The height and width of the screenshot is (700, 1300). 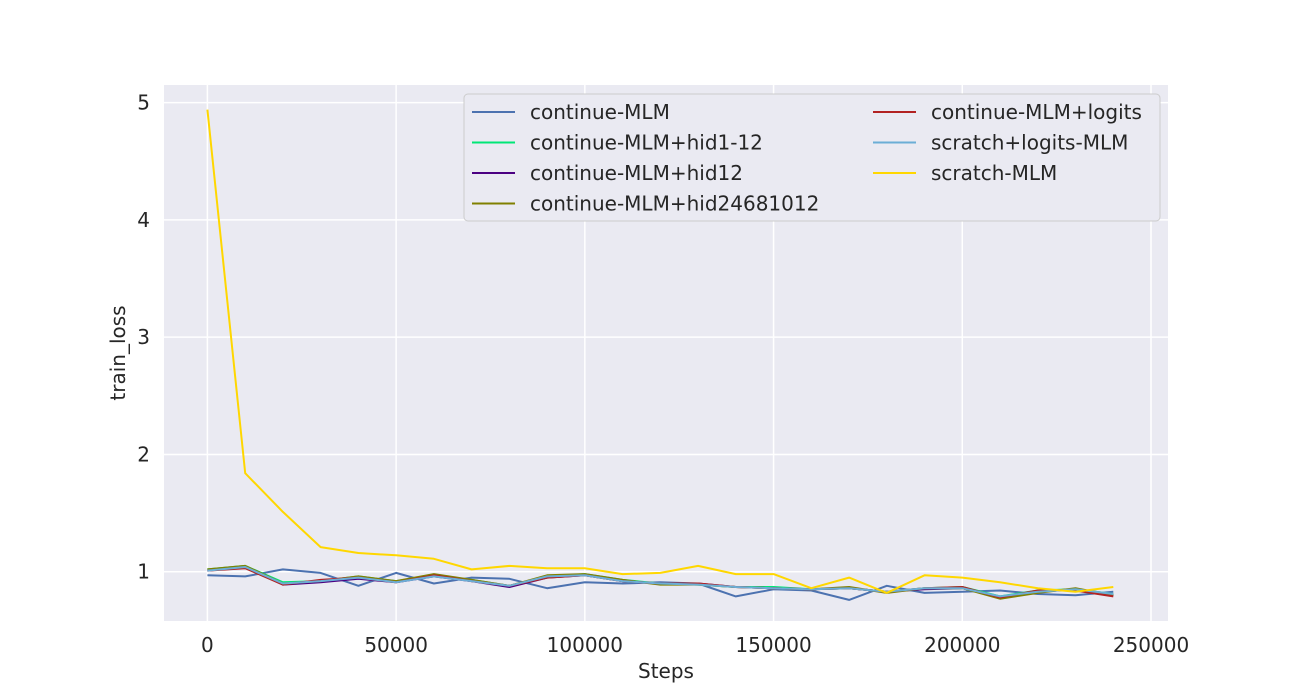 I want to click on legend-label-continue-mlm-logits: continue-MLM+logits, so click(x=1036, y=112).